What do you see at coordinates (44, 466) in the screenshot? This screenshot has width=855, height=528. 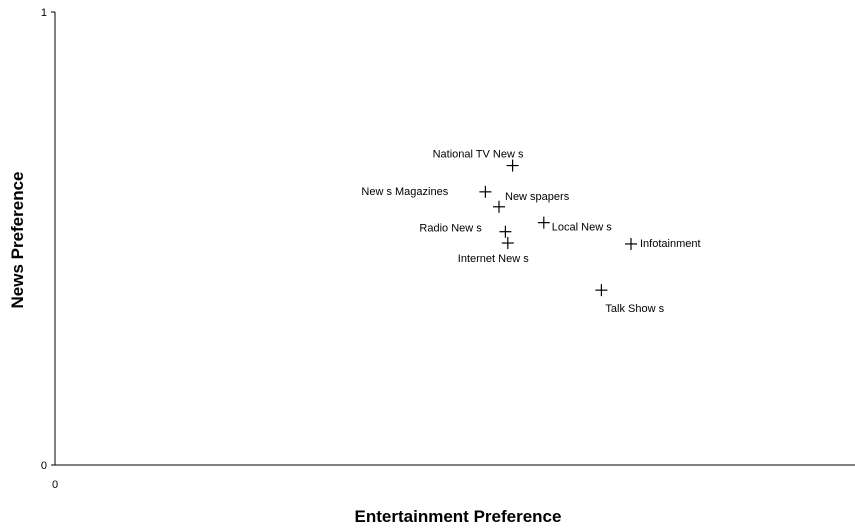 I see `y-tick-label: 0` at bounding box center [44, 466].